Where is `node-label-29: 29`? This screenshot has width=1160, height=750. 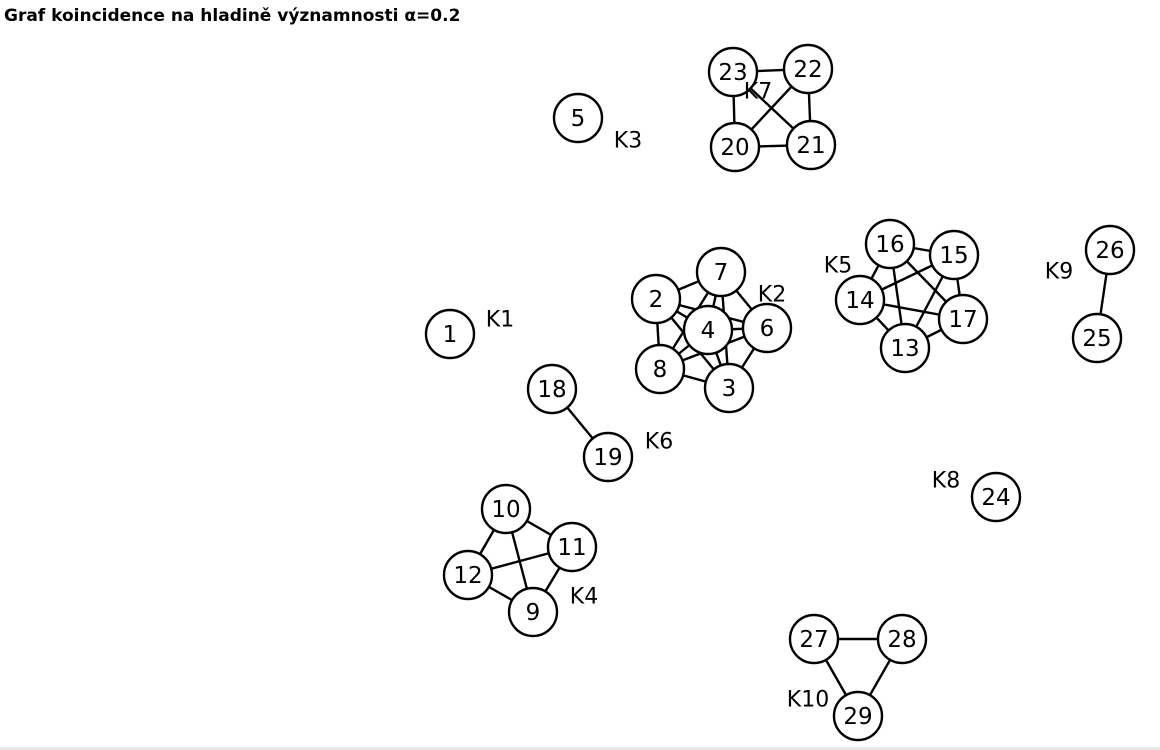 node-label-29: 29 is located at coordinates (857, 717).